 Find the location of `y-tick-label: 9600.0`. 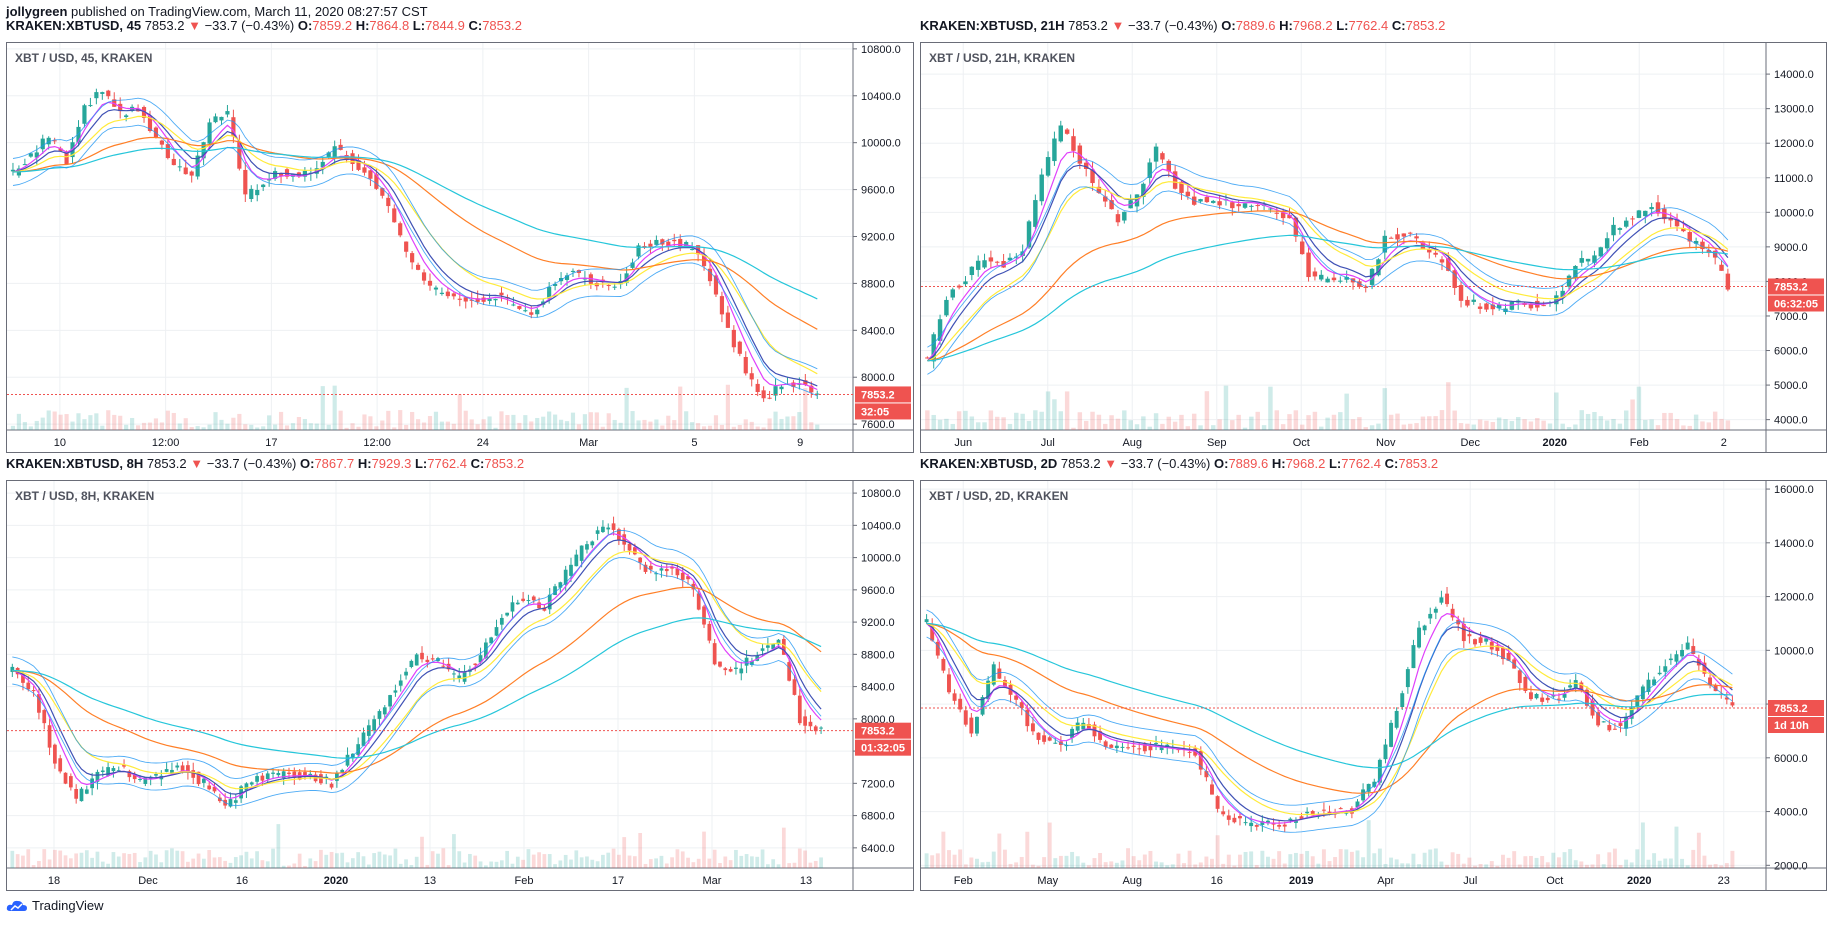

y-tick-label: 9600.0 is located at coordinates (878, 191).